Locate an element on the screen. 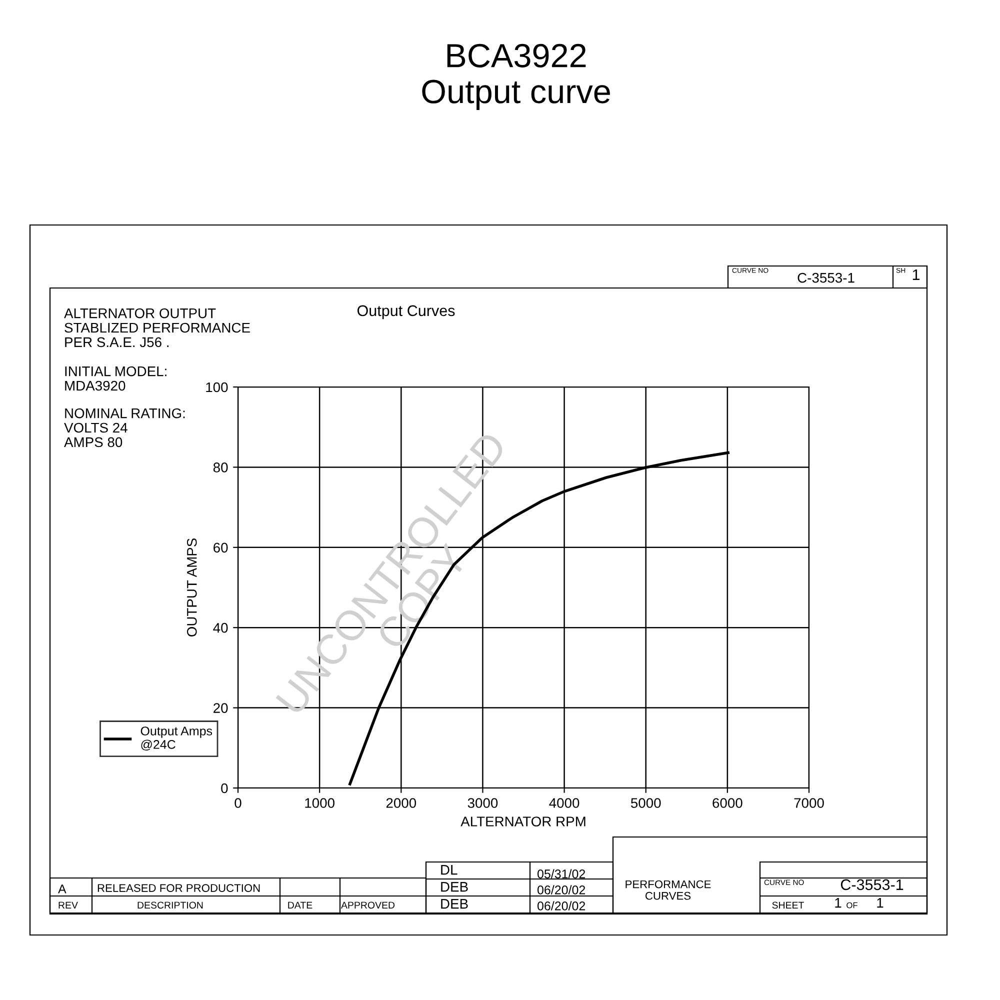 The image size is (1000, 1000). y-tick-label: 60 is located at coordinates (221, 547).